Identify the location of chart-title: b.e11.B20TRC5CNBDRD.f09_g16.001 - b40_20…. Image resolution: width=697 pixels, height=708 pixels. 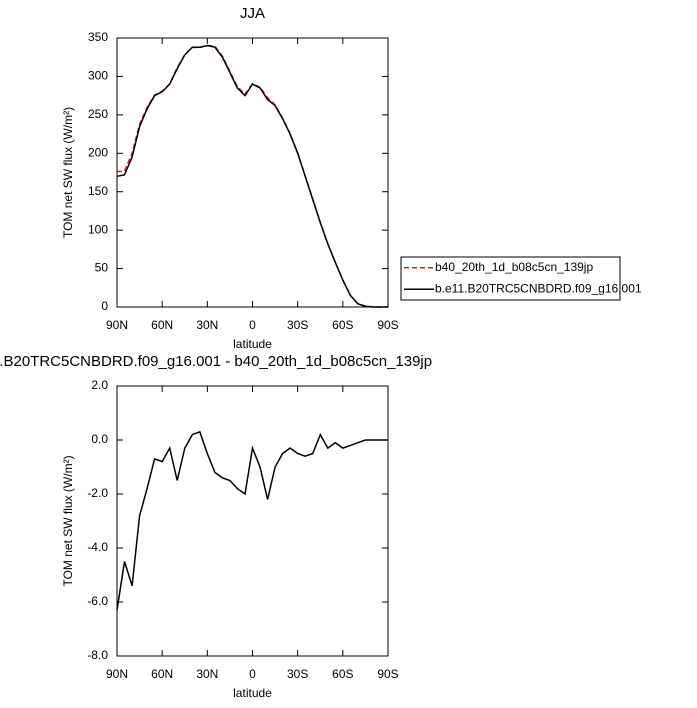
(216, 361).